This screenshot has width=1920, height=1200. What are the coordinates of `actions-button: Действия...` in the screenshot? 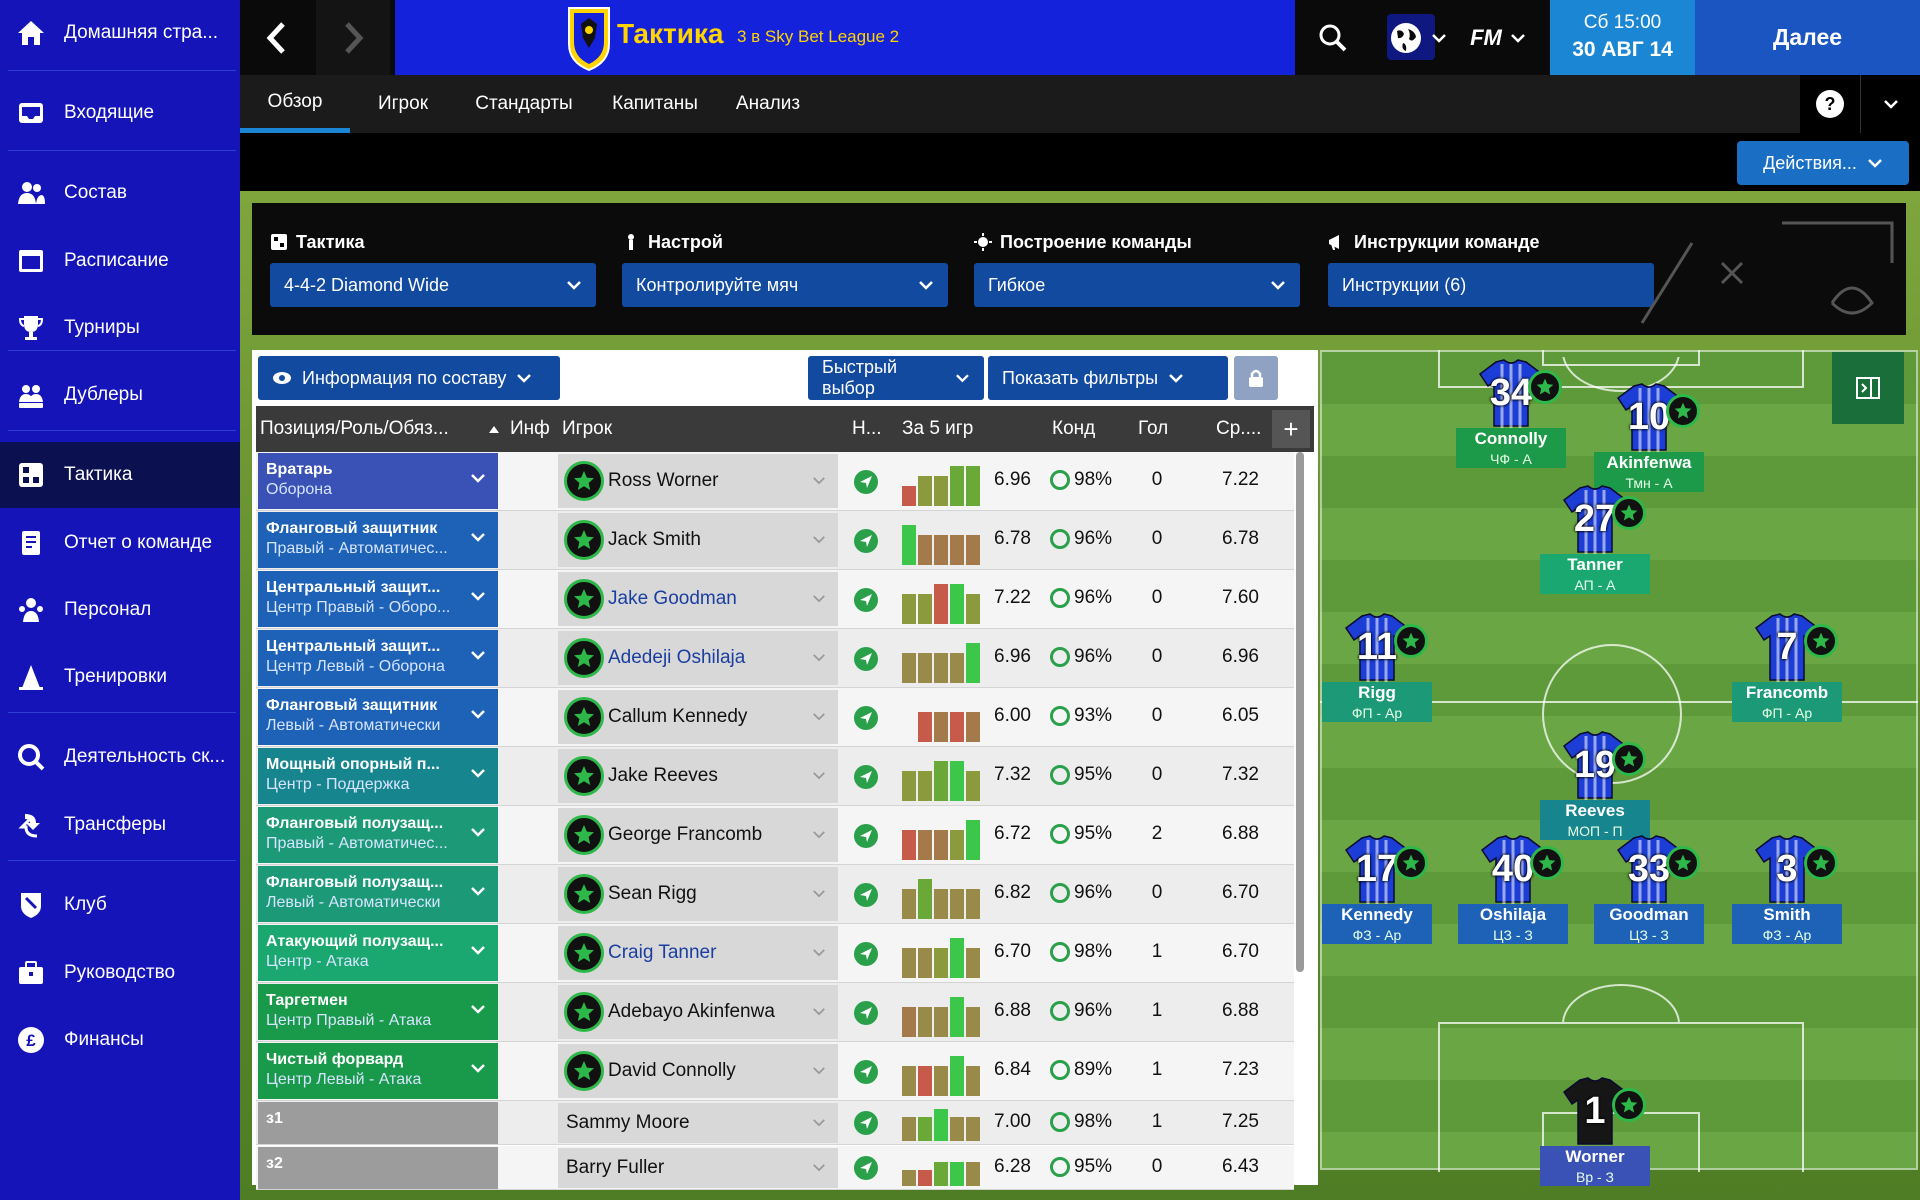 It's located at (1823, 163).